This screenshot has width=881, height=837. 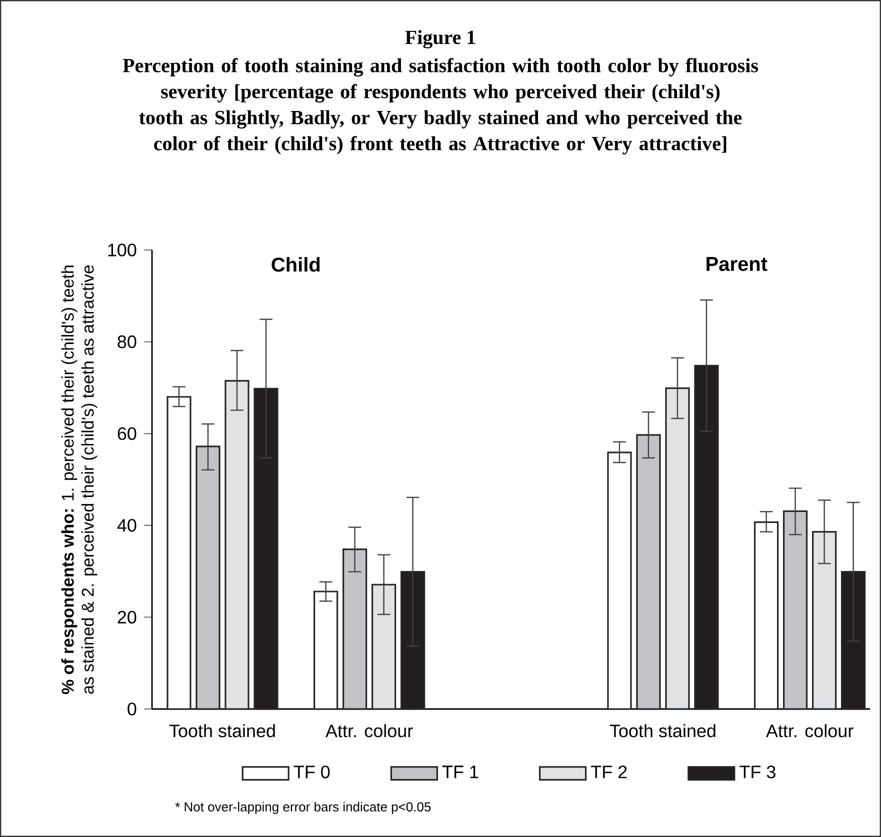 What do you see at coordinates (737, 264) in the screenshot?
I see `annotation: Parent` at bounding box center [737, 264].